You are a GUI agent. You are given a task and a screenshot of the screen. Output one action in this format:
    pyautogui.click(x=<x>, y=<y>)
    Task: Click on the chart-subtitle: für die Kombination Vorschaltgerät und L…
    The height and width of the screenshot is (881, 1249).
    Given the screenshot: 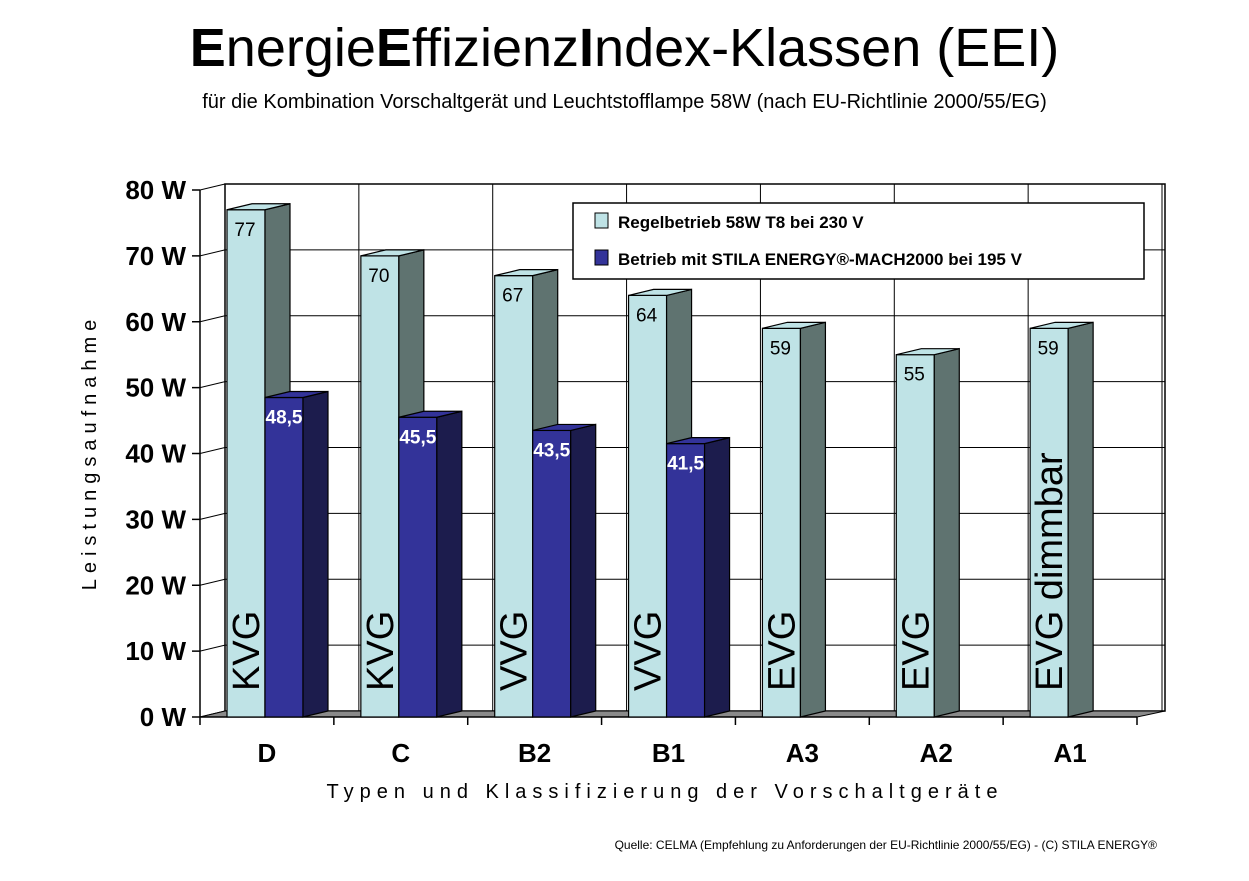 What is the action you would take?
    pyautogui.click(x=624, y=102)
    